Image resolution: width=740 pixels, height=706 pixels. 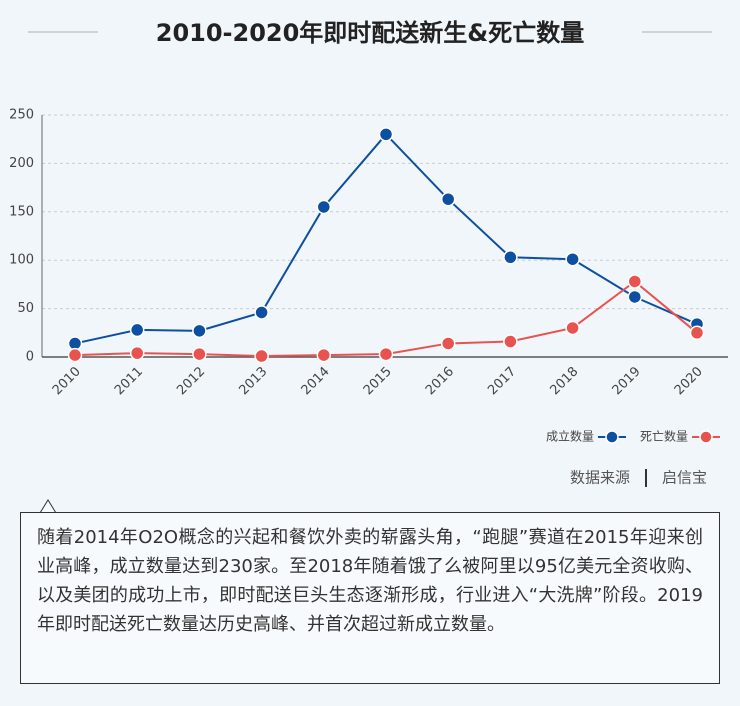 What do you see at coordinates (129, 381) in the screenshot?
I see `x-tick-label: 2011` at bounding box center [129, 381].